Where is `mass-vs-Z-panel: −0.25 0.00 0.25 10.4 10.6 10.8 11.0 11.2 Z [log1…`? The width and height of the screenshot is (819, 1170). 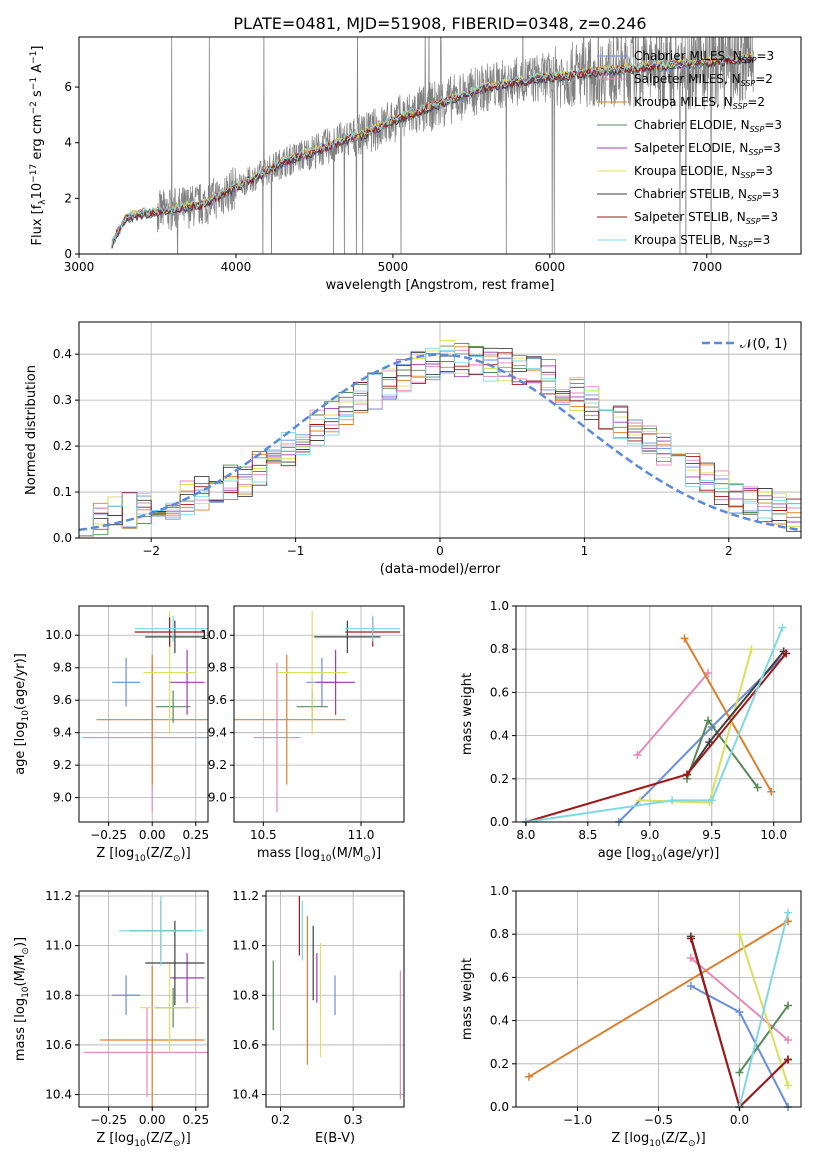
mass-vs-Z-panel: −0.25 0.00 0.25 10.4 10.6 10.8 11.0 11.2 Z [log1… is located at coordinates (111, 1019).